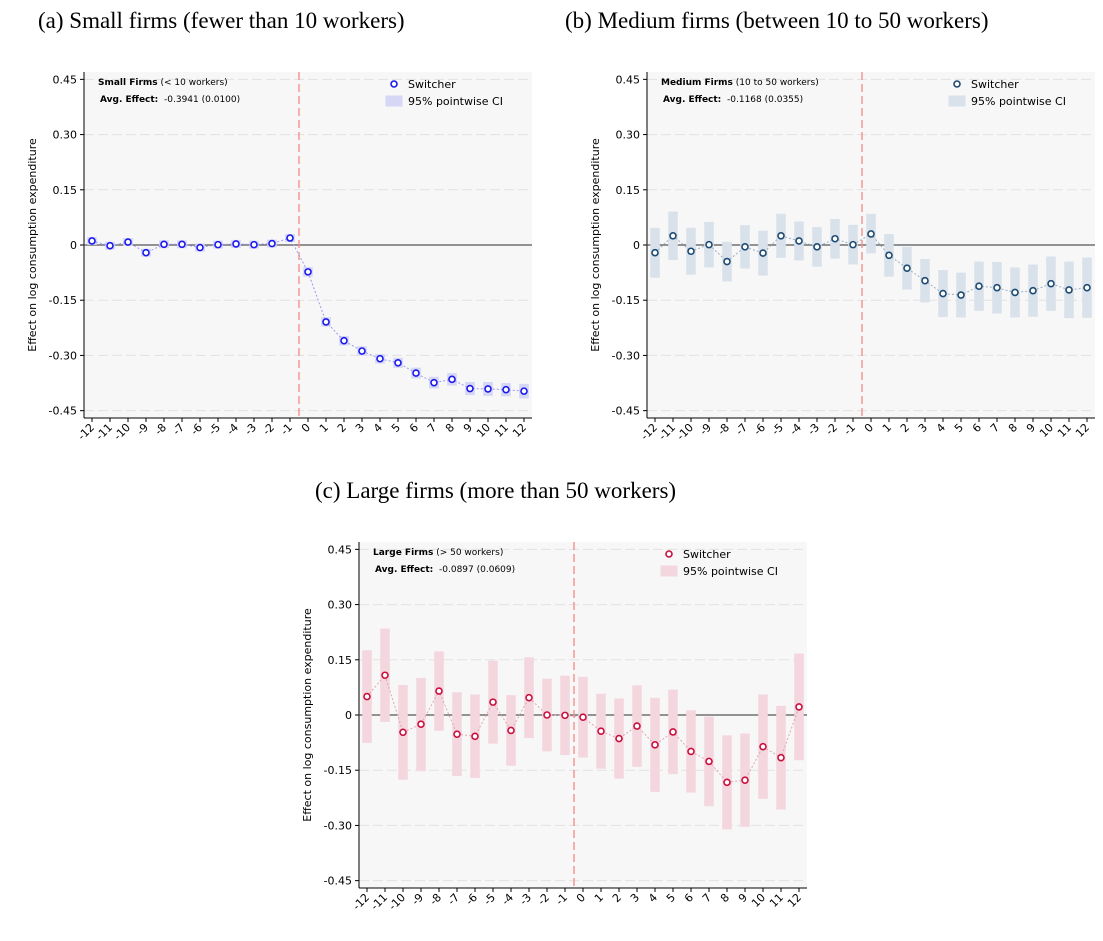 The width and height of the screenshot is (1103, 941). Describe the element at coordinates (1082, 430) in the screenshot. I see `x-tick-label: 12` at that location.